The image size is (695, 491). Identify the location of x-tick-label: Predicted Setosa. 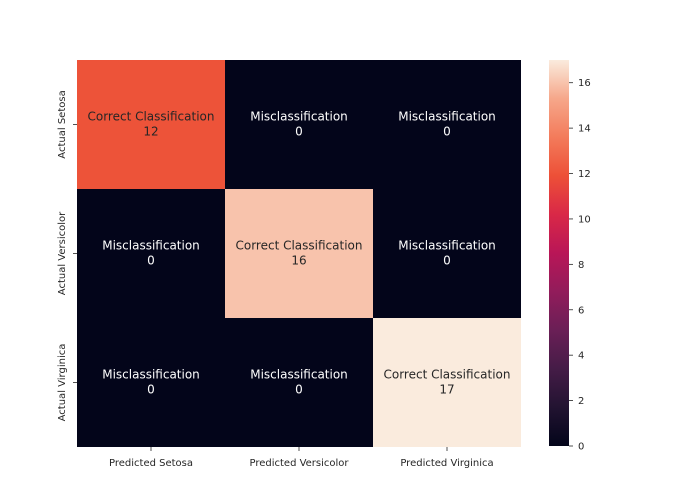
(151, 463).